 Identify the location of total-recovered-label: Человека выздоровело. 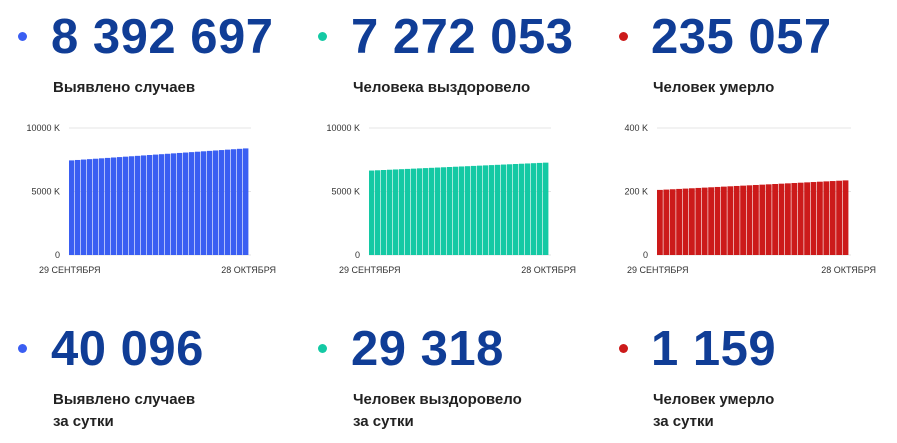
(442, 87).